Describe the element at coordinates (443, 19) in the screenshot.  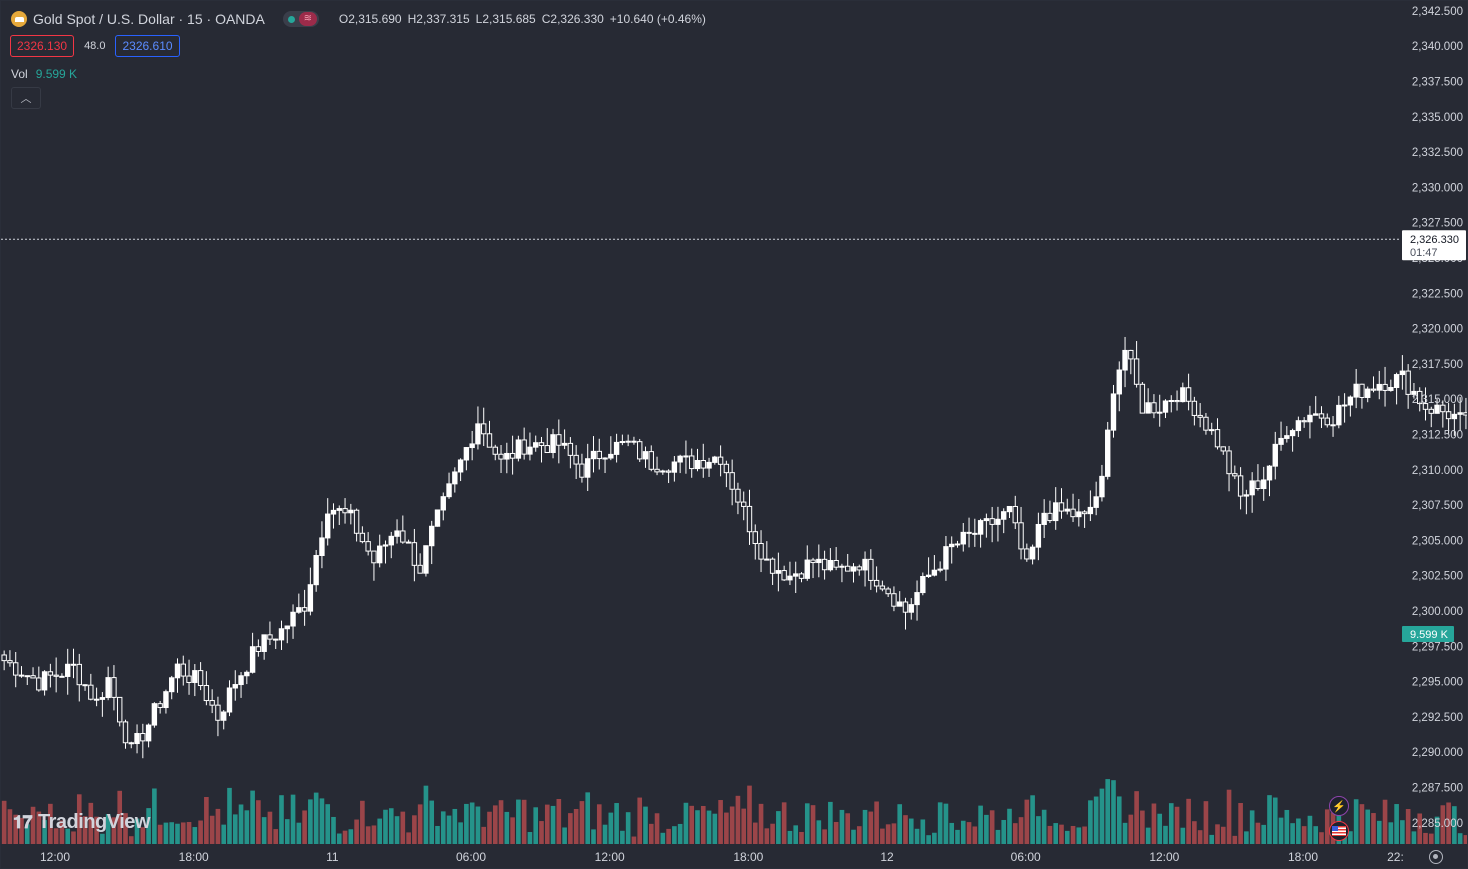
I see `high-value: 2,337.315` at that location.